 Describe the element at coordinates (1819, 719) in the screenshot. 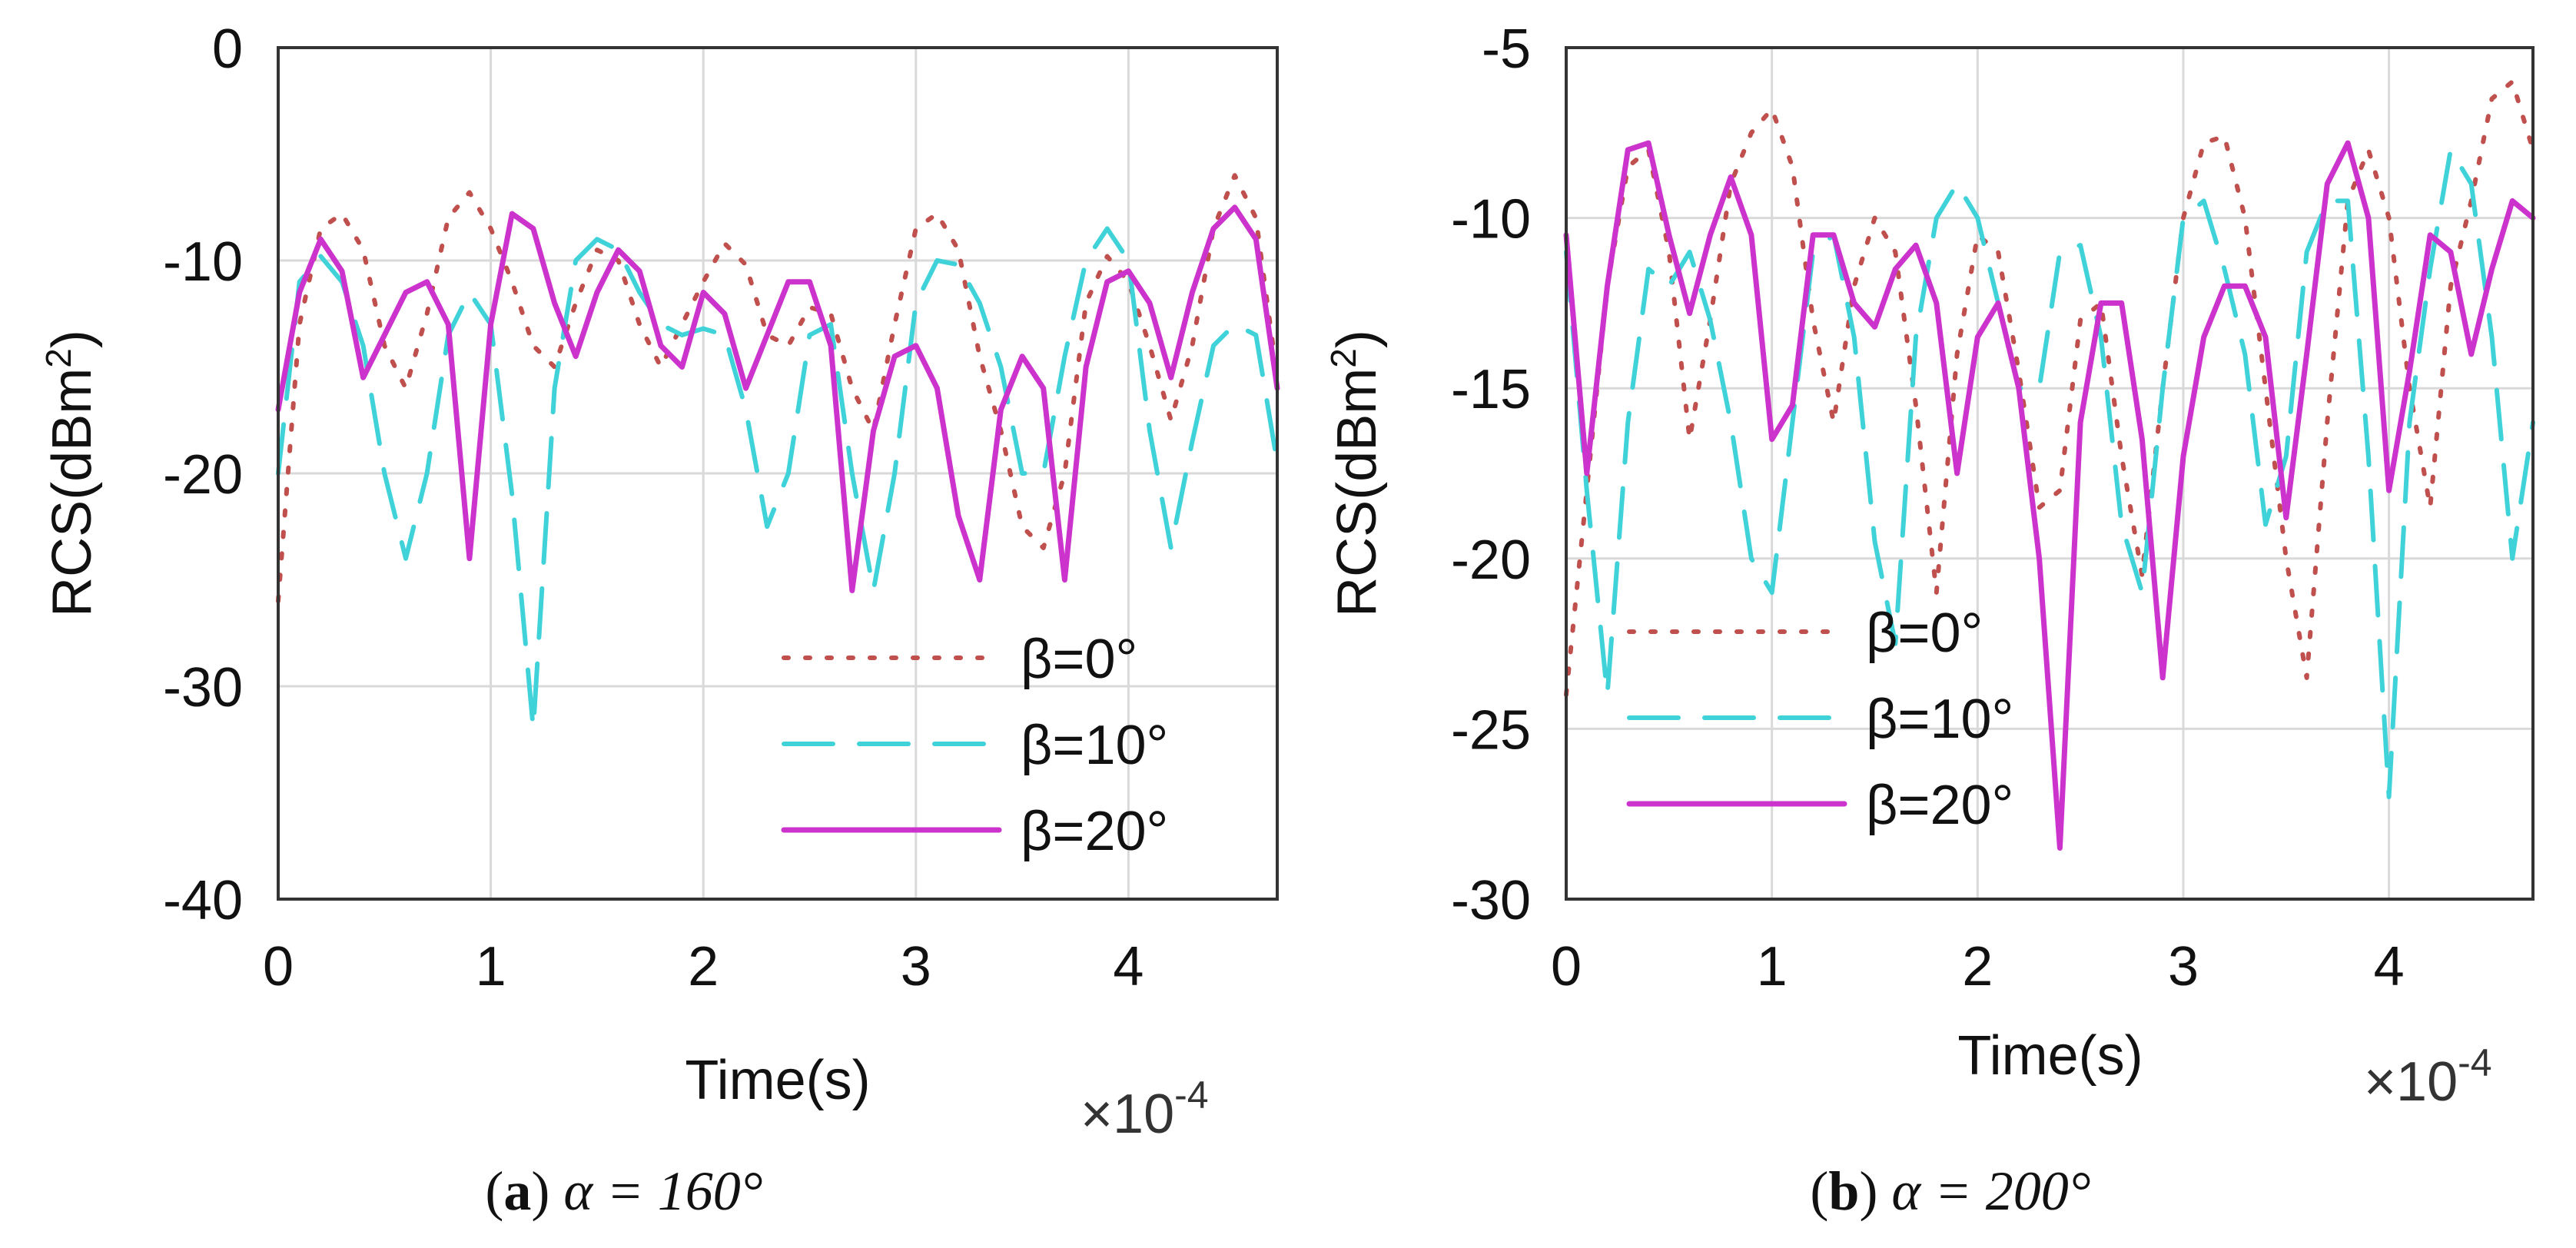

I see `legend-b: β=0° β=10° β=20°` at that location.